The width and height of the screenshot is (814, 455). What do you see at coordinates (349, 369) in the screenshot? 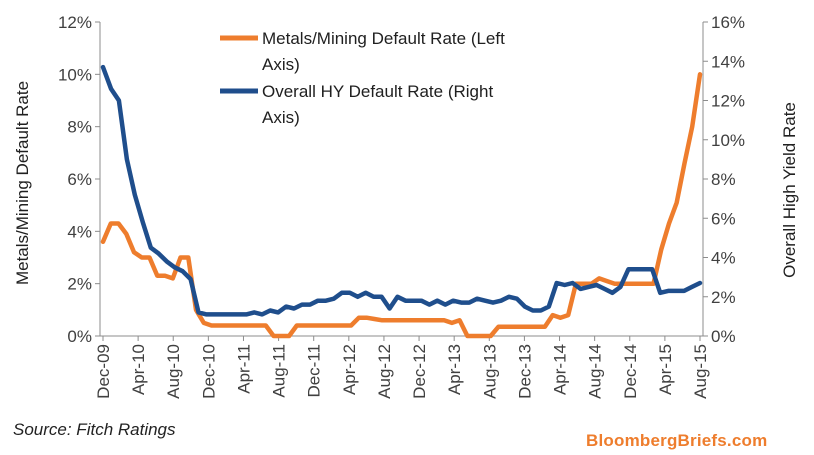
I see `x-tick-label: Apr-12` at bounding box center [349, 369].